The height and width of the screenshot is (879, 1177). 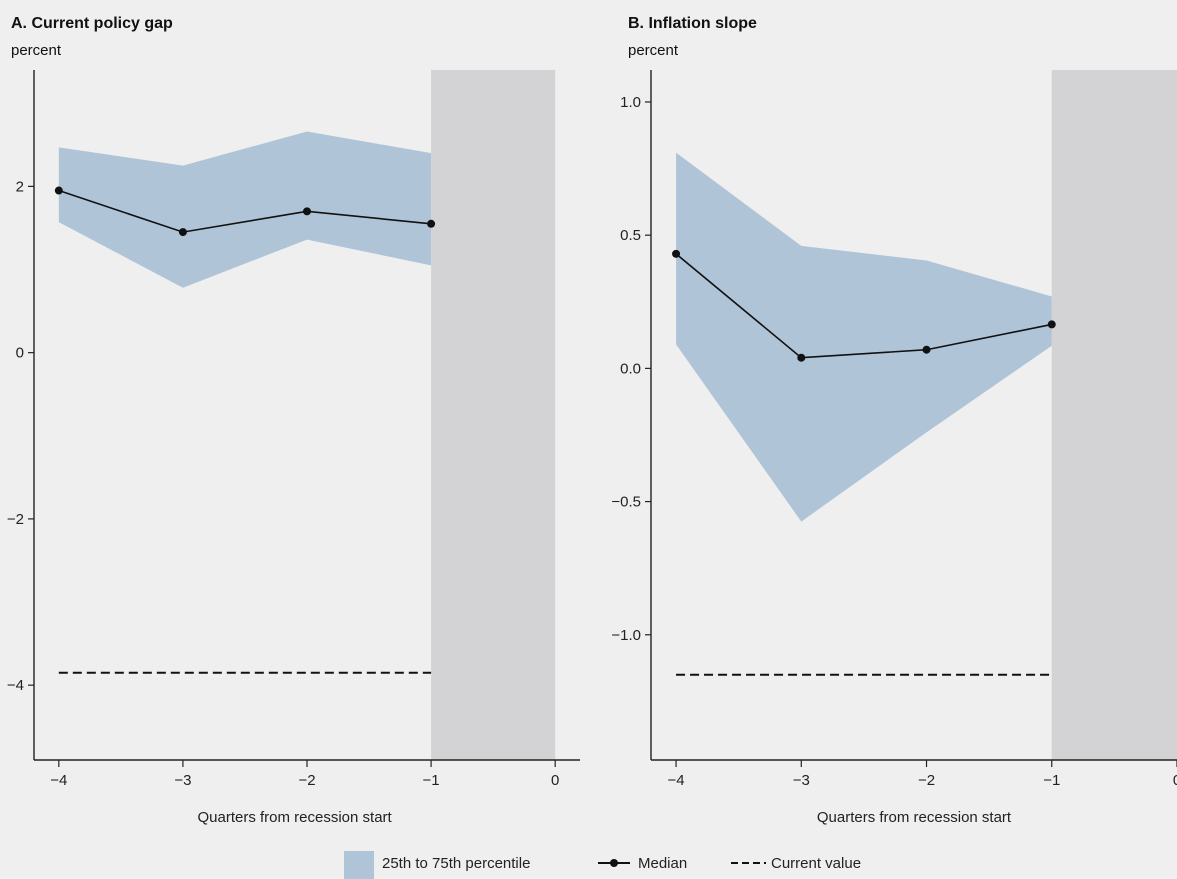 What do you see at coordinates (15, 685) in the screenshot?
I see `y-tick-label: −4` at bounding box center [15, 685].